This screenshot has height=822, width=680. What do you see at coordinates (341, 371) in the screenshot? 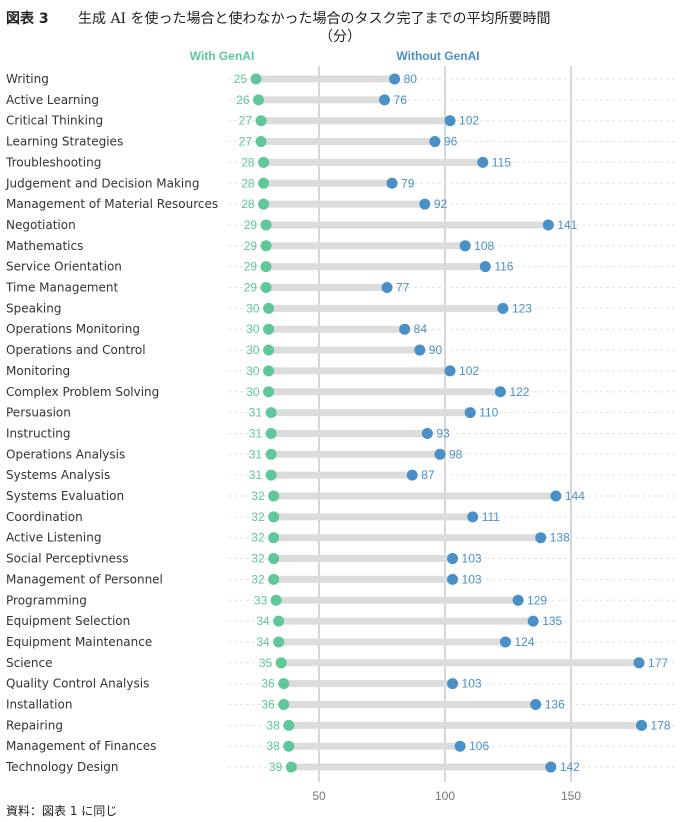
I see `chart-row: Monitoring 30 102` at bounding box center [341, 371].